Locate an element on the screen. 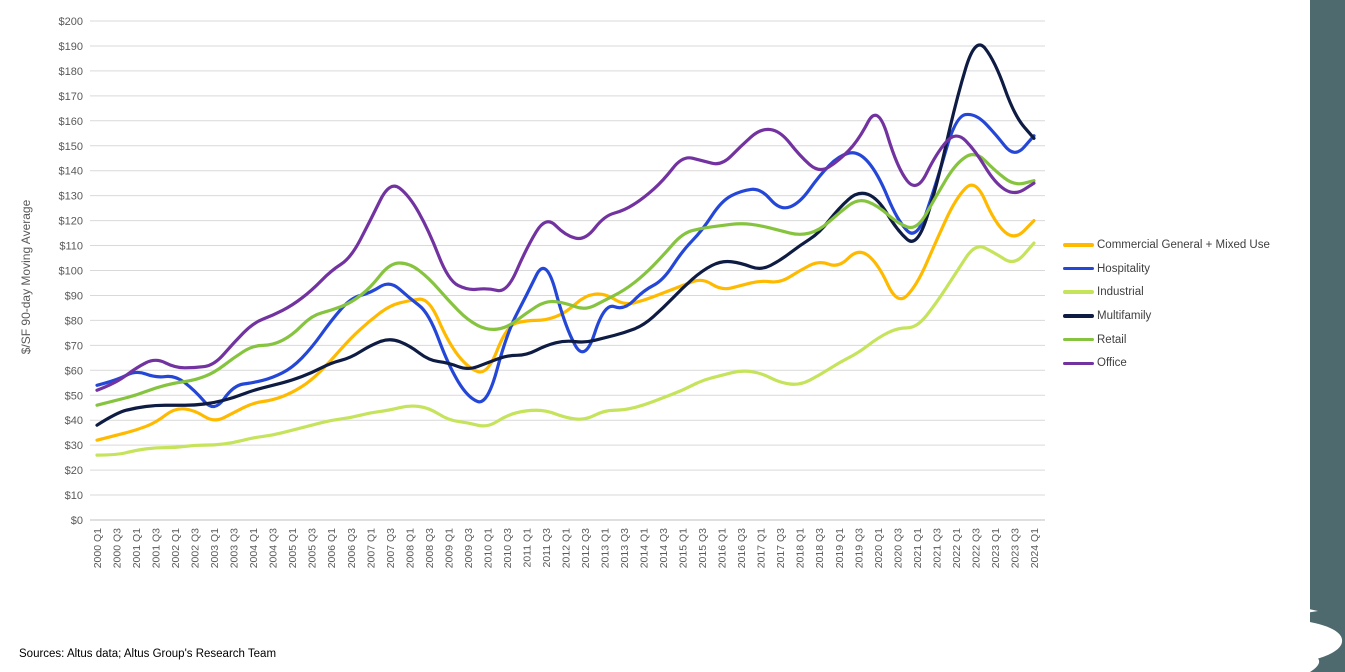  y-tick-label: $60 is located at coordinates (74, 371).